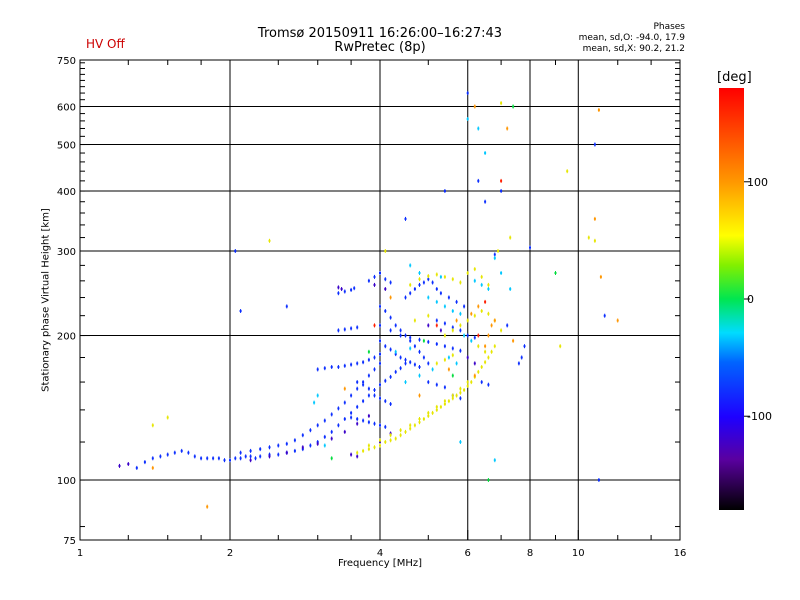 The width and height of the screenshot is (800, 600). Describe the element at coordinates (105, 44) in the screenshot. I see `hv-status-label: HV Off` at that location.